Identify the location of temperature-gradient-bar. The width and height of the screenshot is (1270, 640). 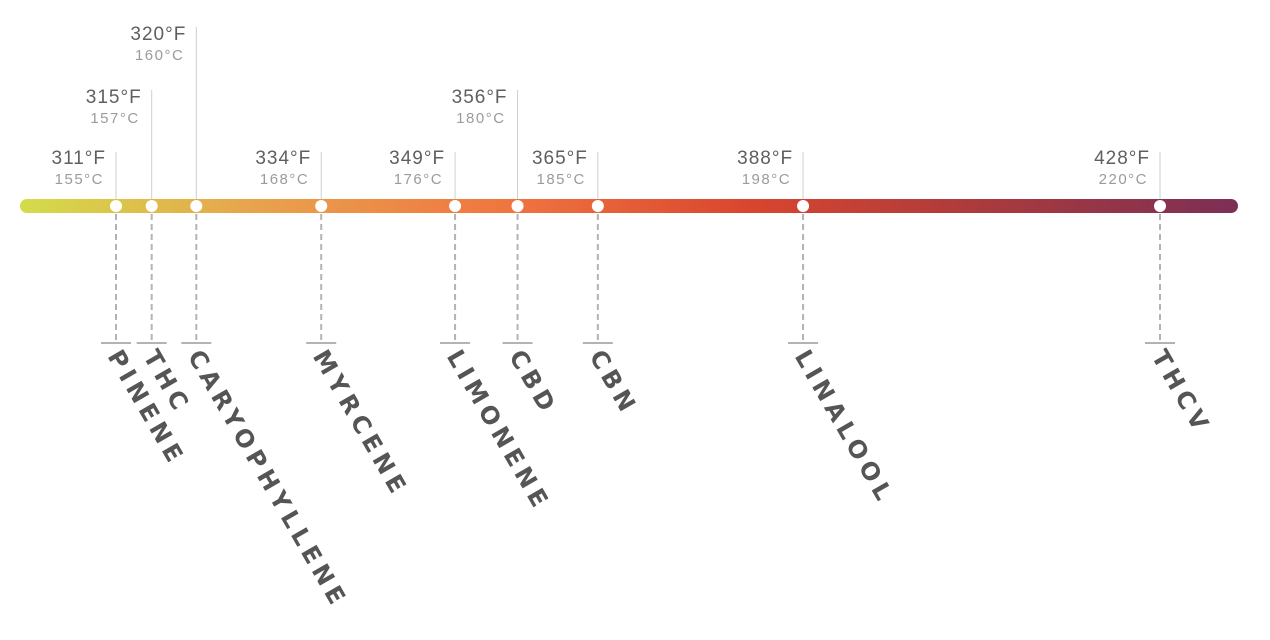
(629, 206).